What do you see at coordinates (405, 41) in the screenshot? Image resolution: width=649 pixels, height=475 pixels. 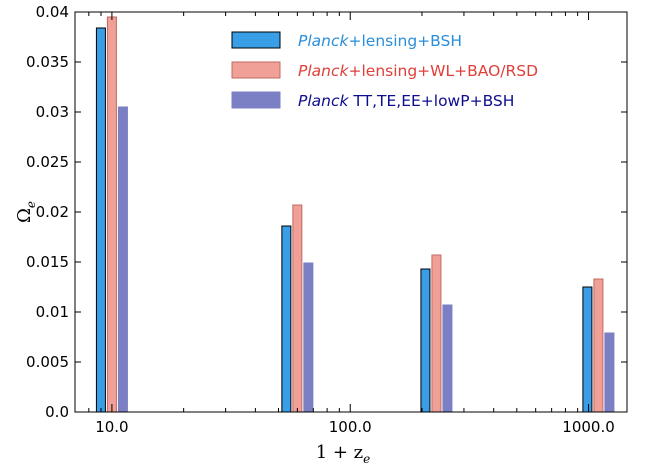 I see `legend-label-rest: +lensing+BSH` at bounding box center [405, 41].